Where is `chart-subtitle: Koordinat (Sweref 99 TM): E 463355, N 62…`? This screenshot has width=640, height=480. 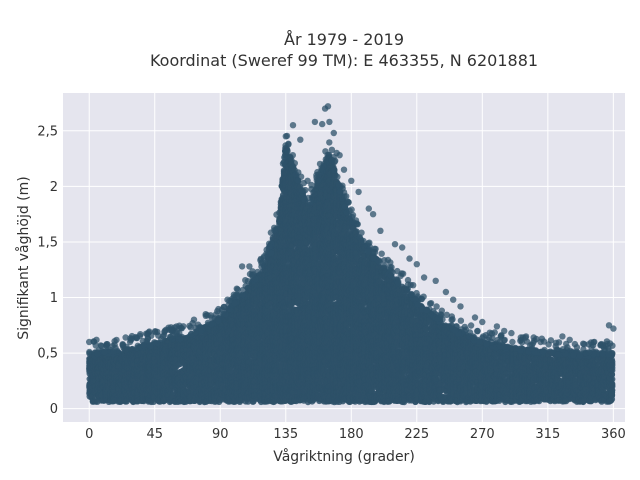
chart-subtitle: Koordinat (Sweref 99 TM): E 463355, N 62… is located at coordinates (344, 60).